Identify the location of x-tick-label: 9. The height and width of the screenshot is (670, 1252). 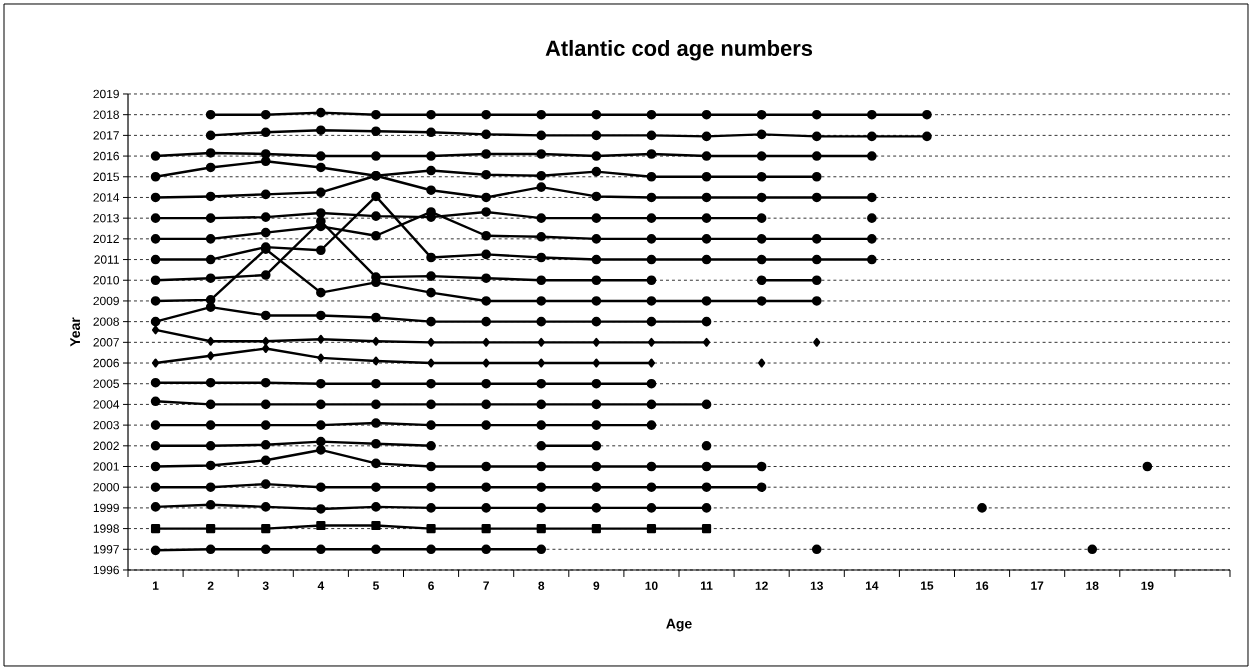
(596, 585).